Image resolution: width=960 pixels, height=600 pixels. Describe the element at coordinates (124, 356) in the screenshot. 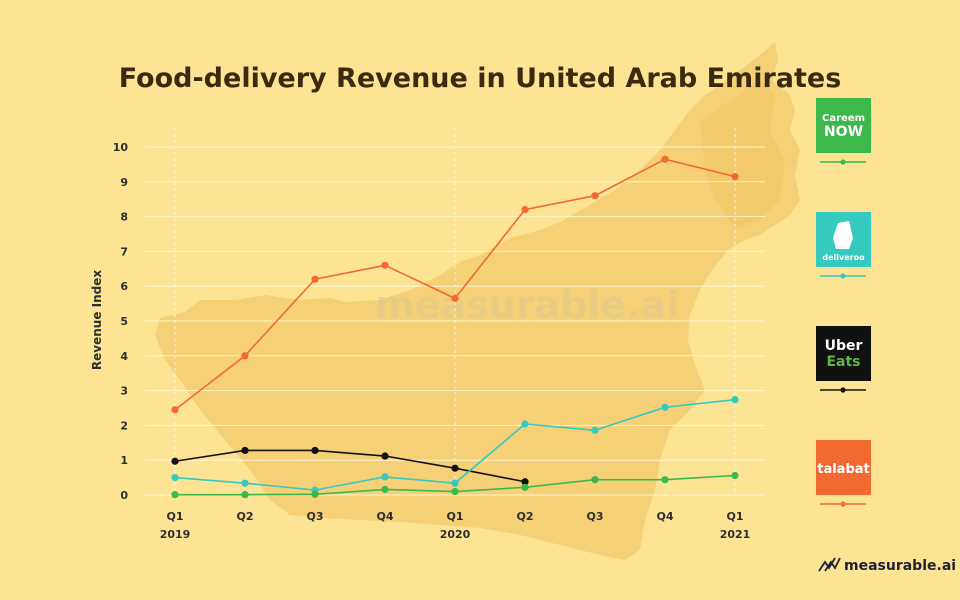

I see `y-tick-label: 4` at that location.